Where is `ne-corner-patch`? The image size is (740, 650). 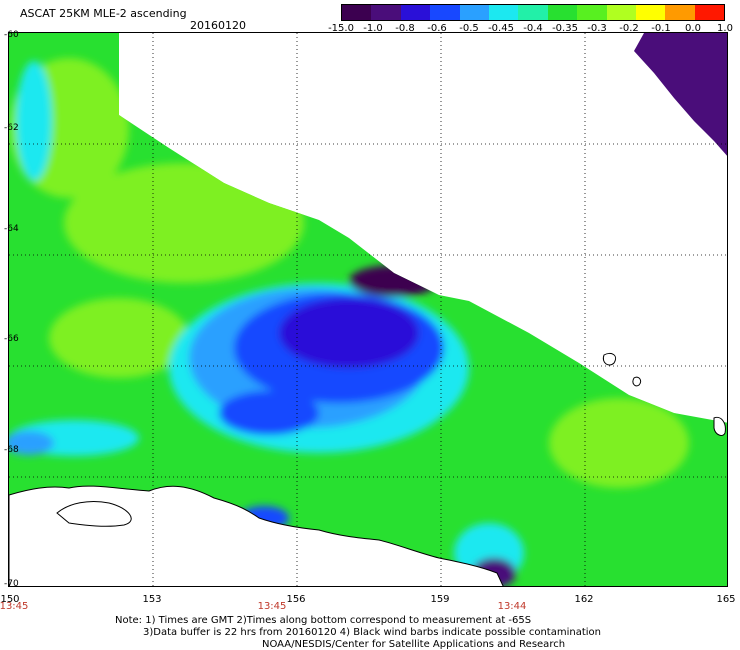
ne-corner-patch is located at coordinates (680, 94).